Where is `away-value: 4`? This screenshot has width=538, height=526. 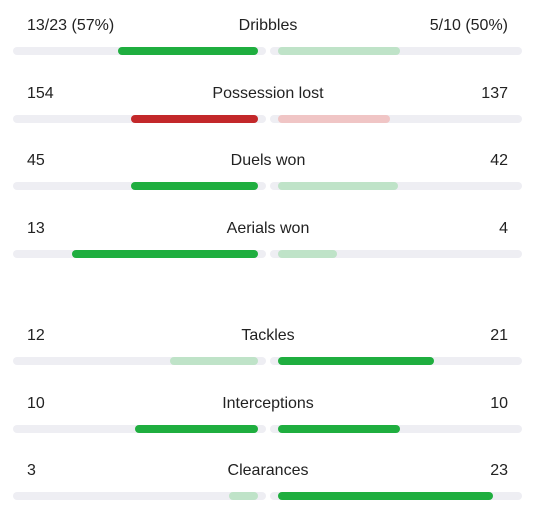
away-value: 4 is located at coordinates (503, 228).